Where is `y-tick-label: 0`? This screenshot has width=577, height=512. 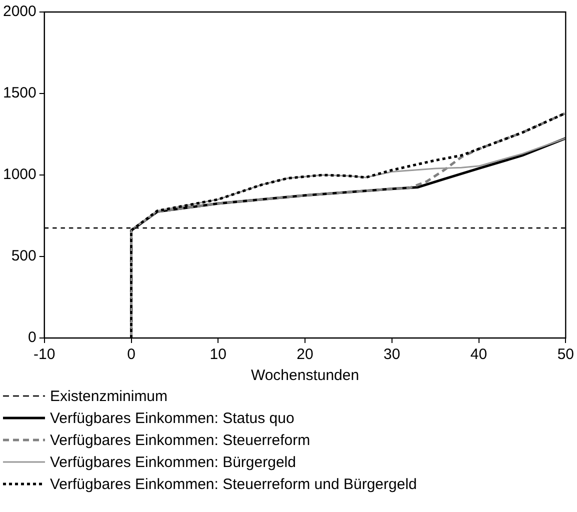
y-tick-label: 0 is located at coordinates (32, 337).